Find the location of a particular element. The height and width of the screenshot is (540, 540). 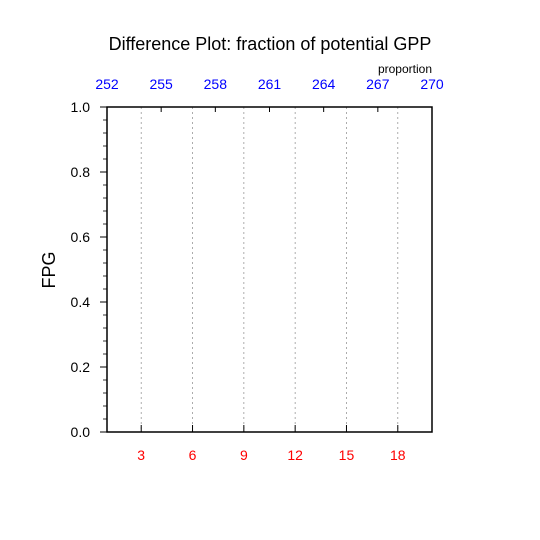

top-tick-label-270: 270 is located at coordinates (432, 84).